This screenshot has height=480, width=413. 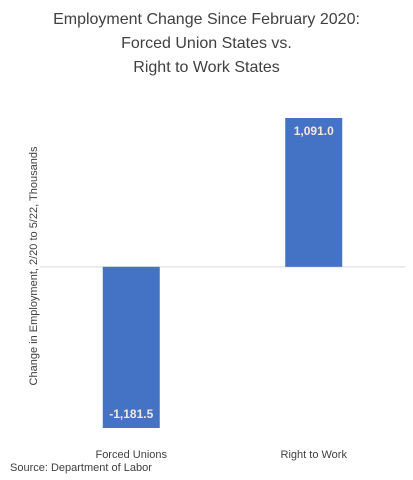 I want to click on data-label-forced-unions: -1,181.5, so click(x=131, y=414).